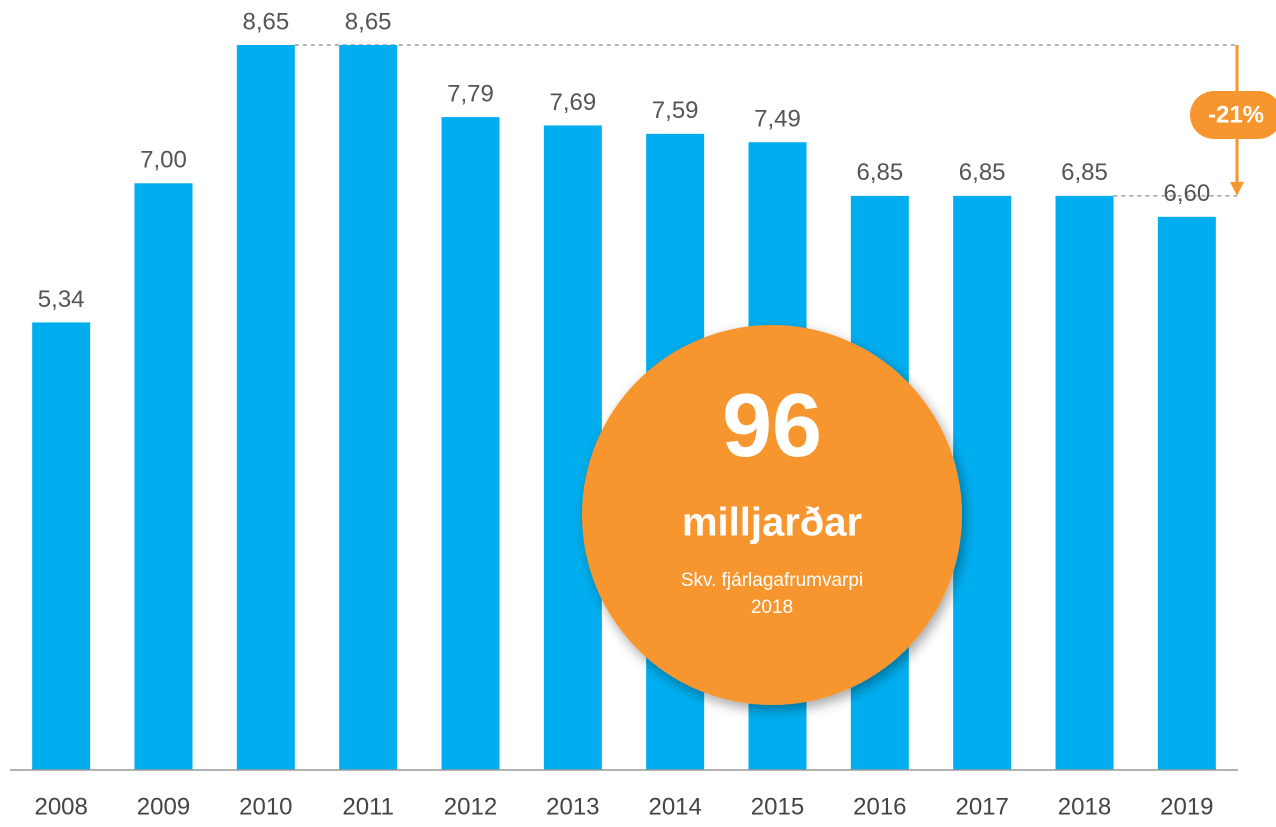 The image size is (1276, 827). I want to click on x-tick-label: 2015, so click(777, 806).